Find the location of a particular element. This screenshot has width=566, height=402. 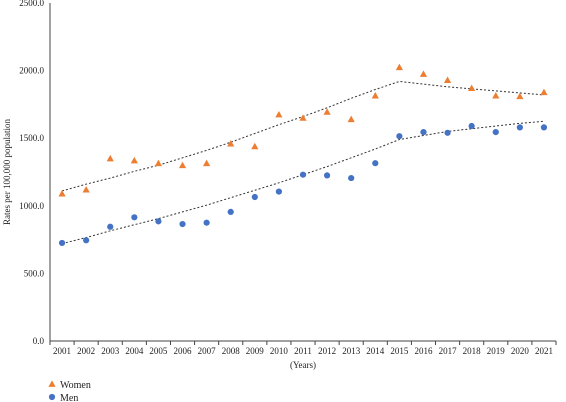

x-tick-label: 2002 is located at coordinates (86, 351).